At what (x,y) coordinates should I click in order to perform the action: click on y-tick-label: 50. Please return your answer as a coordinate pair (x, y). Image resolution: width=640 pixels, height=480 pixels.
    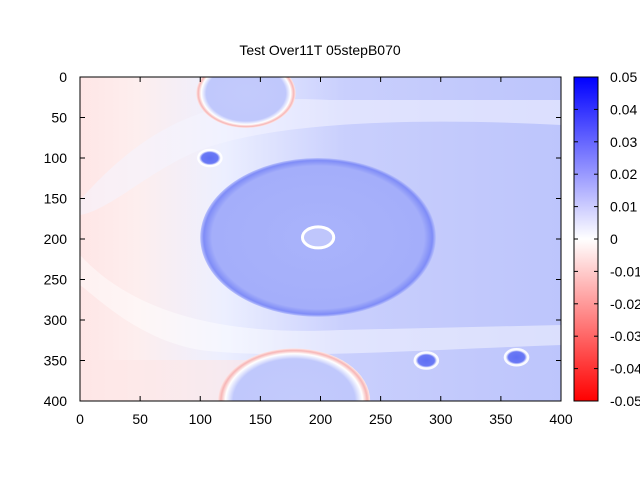
    Looking at the image, I should click on (59, 118).